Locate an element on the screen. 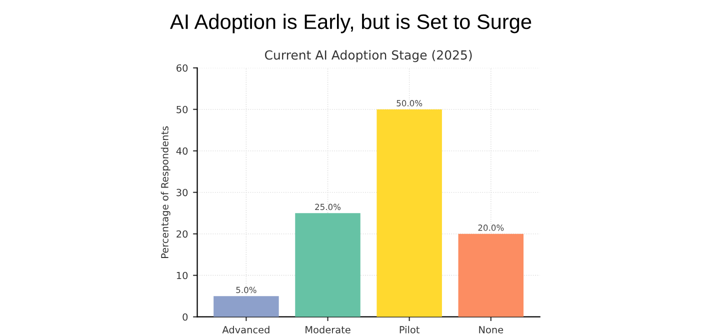 This screenshot has width=702, height=336. data-label: 20.0% is located at coordinates (491, 227).